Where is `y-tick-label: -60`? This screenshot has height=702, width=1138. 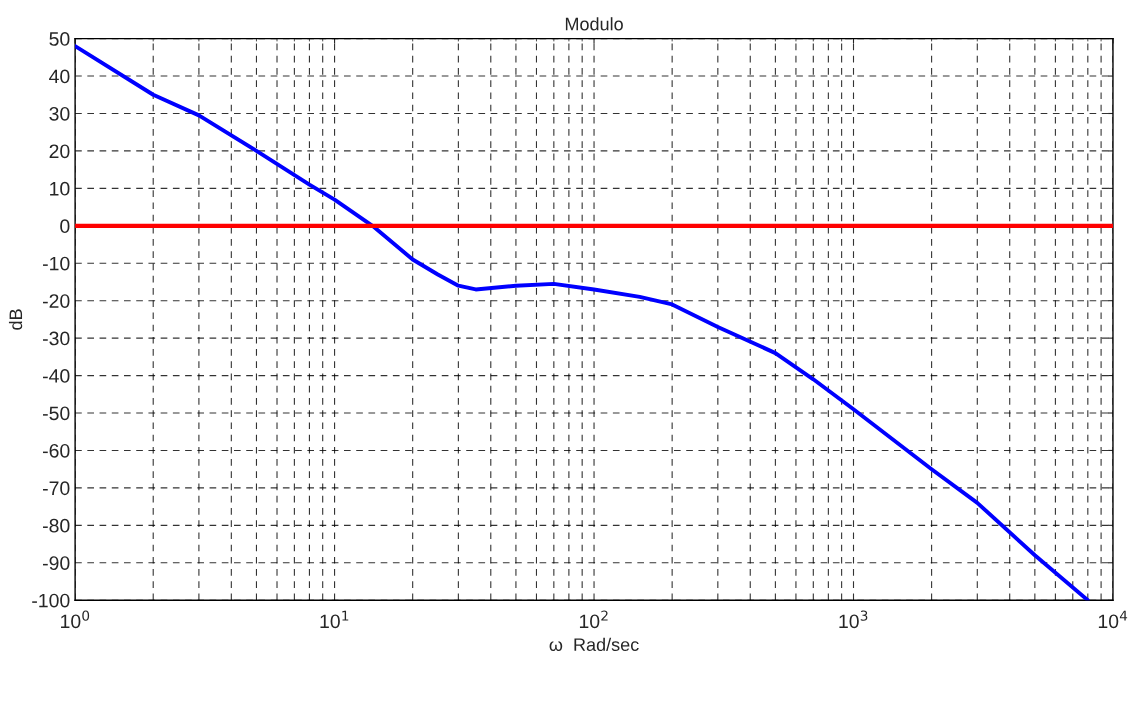
y-tick-label: -60 is located at coordinates (56, 450).